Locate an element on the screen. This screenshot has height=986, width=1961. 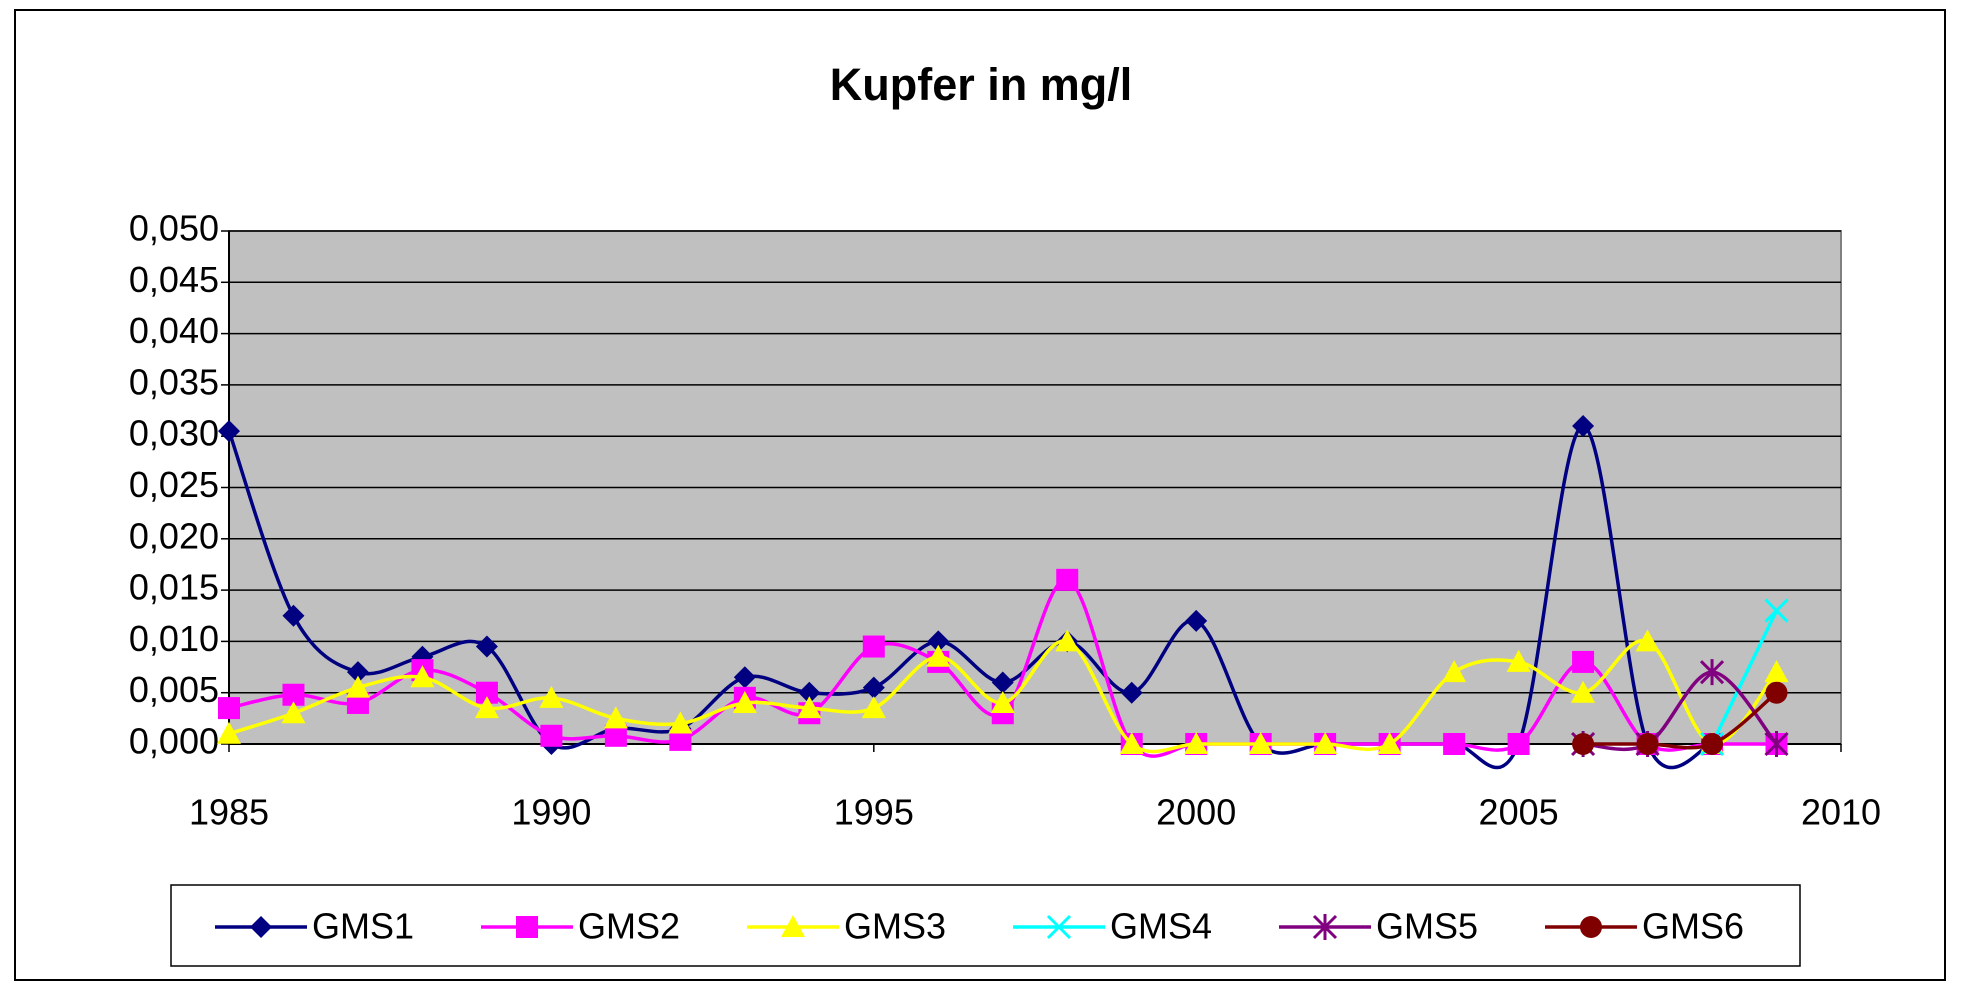
y-tick-label: 0,050 is located at coordinates (174, 228).